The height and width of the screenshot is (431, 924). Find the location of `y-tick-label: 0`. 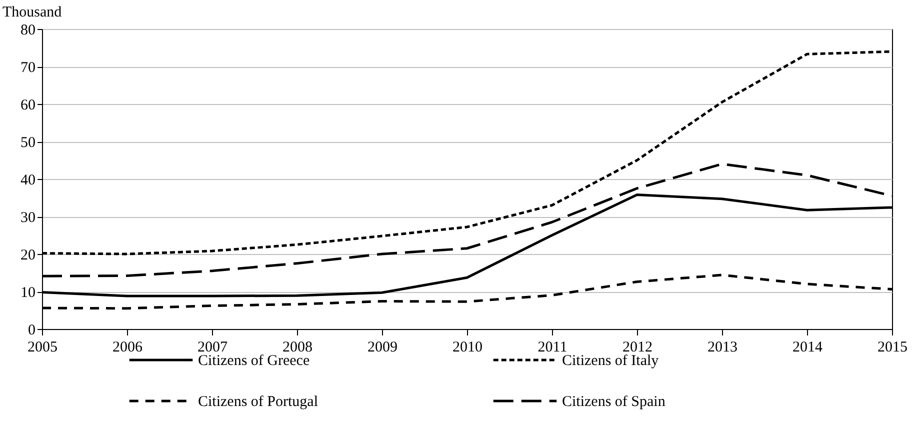

y-tick-label: 0 is located at coordinates (32, 330).